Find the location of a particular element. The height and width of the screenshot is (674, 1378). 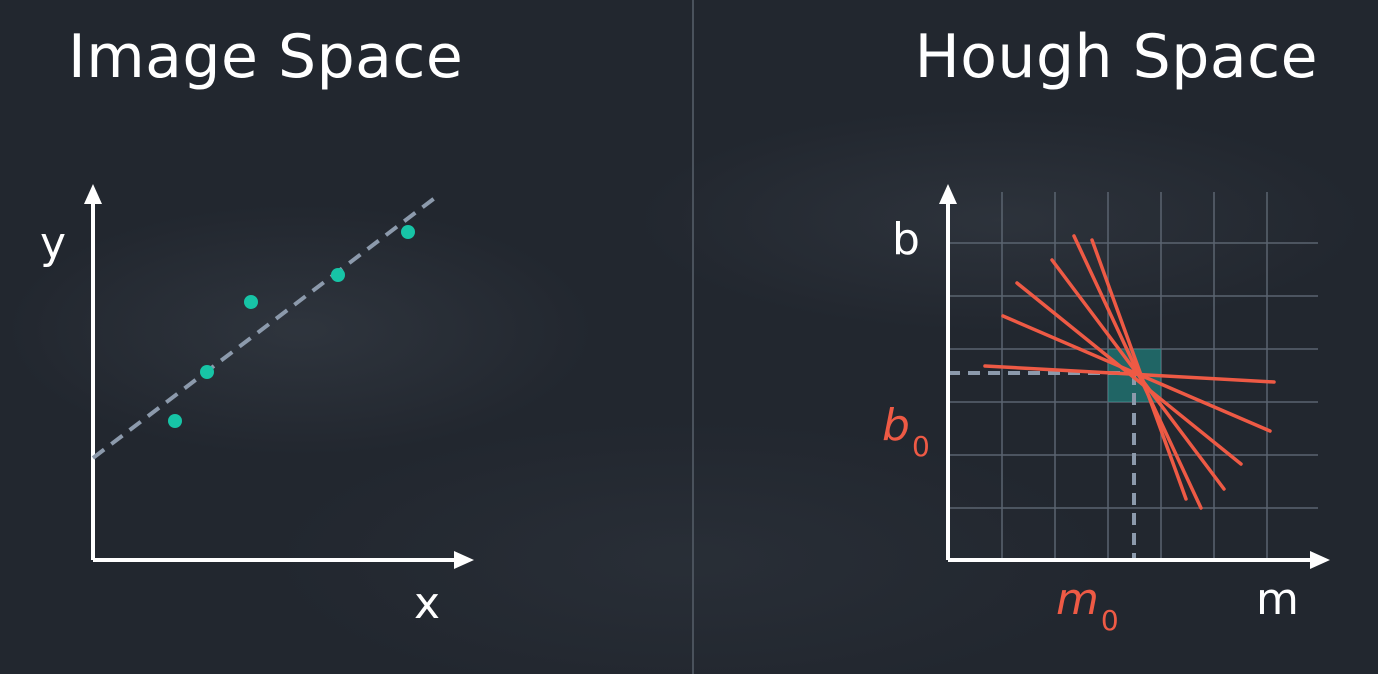

b0-label-main: b is located at coordinates (896, 425).